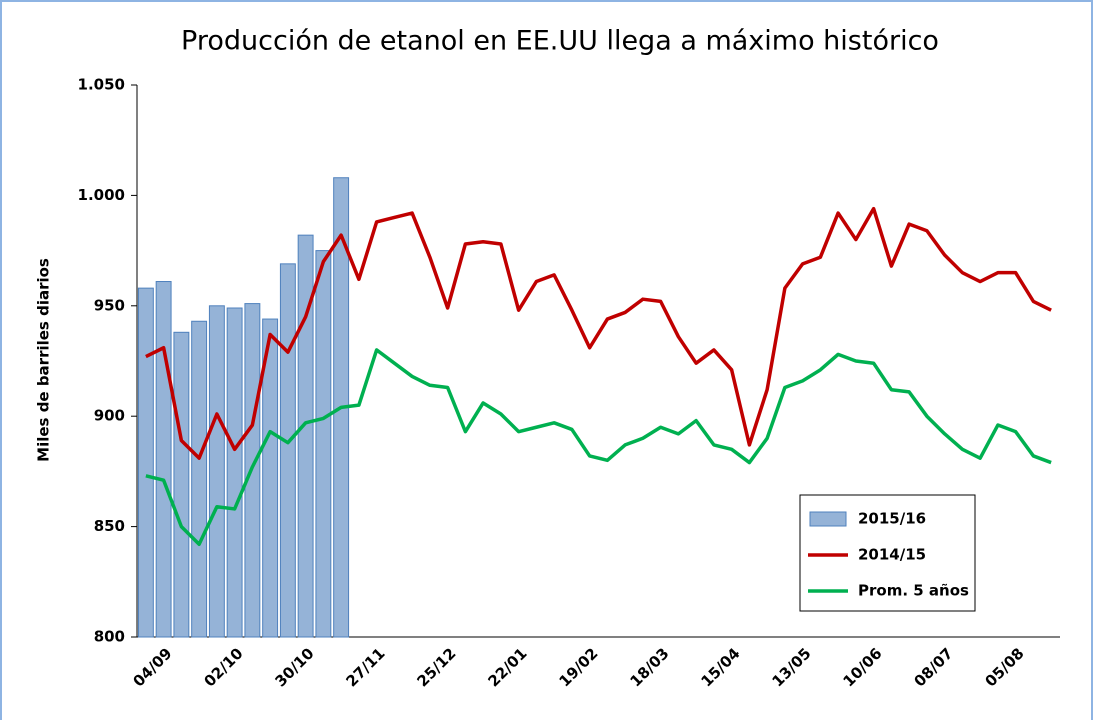 This screenshot has height=720, width=1093. Describe the element at coordinates (913, 591) in the screenshot. I see `legend-label: Prom. 5 años` at that location.